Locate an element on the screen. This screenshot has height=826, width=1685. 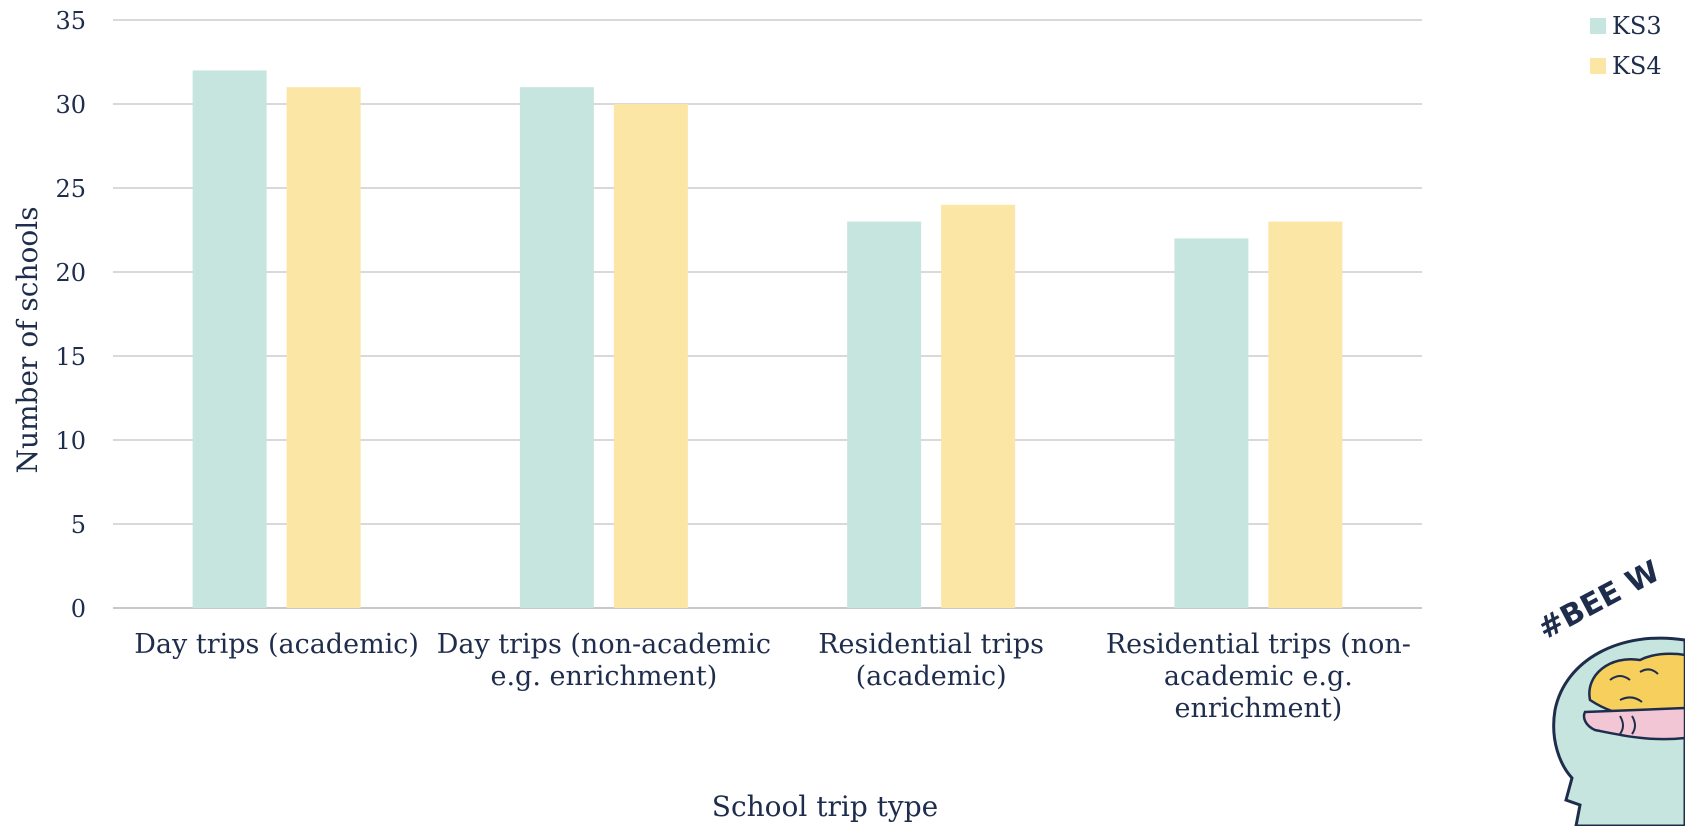
legend-label-ks4: KS4 is located at coordinates (1637, 66).